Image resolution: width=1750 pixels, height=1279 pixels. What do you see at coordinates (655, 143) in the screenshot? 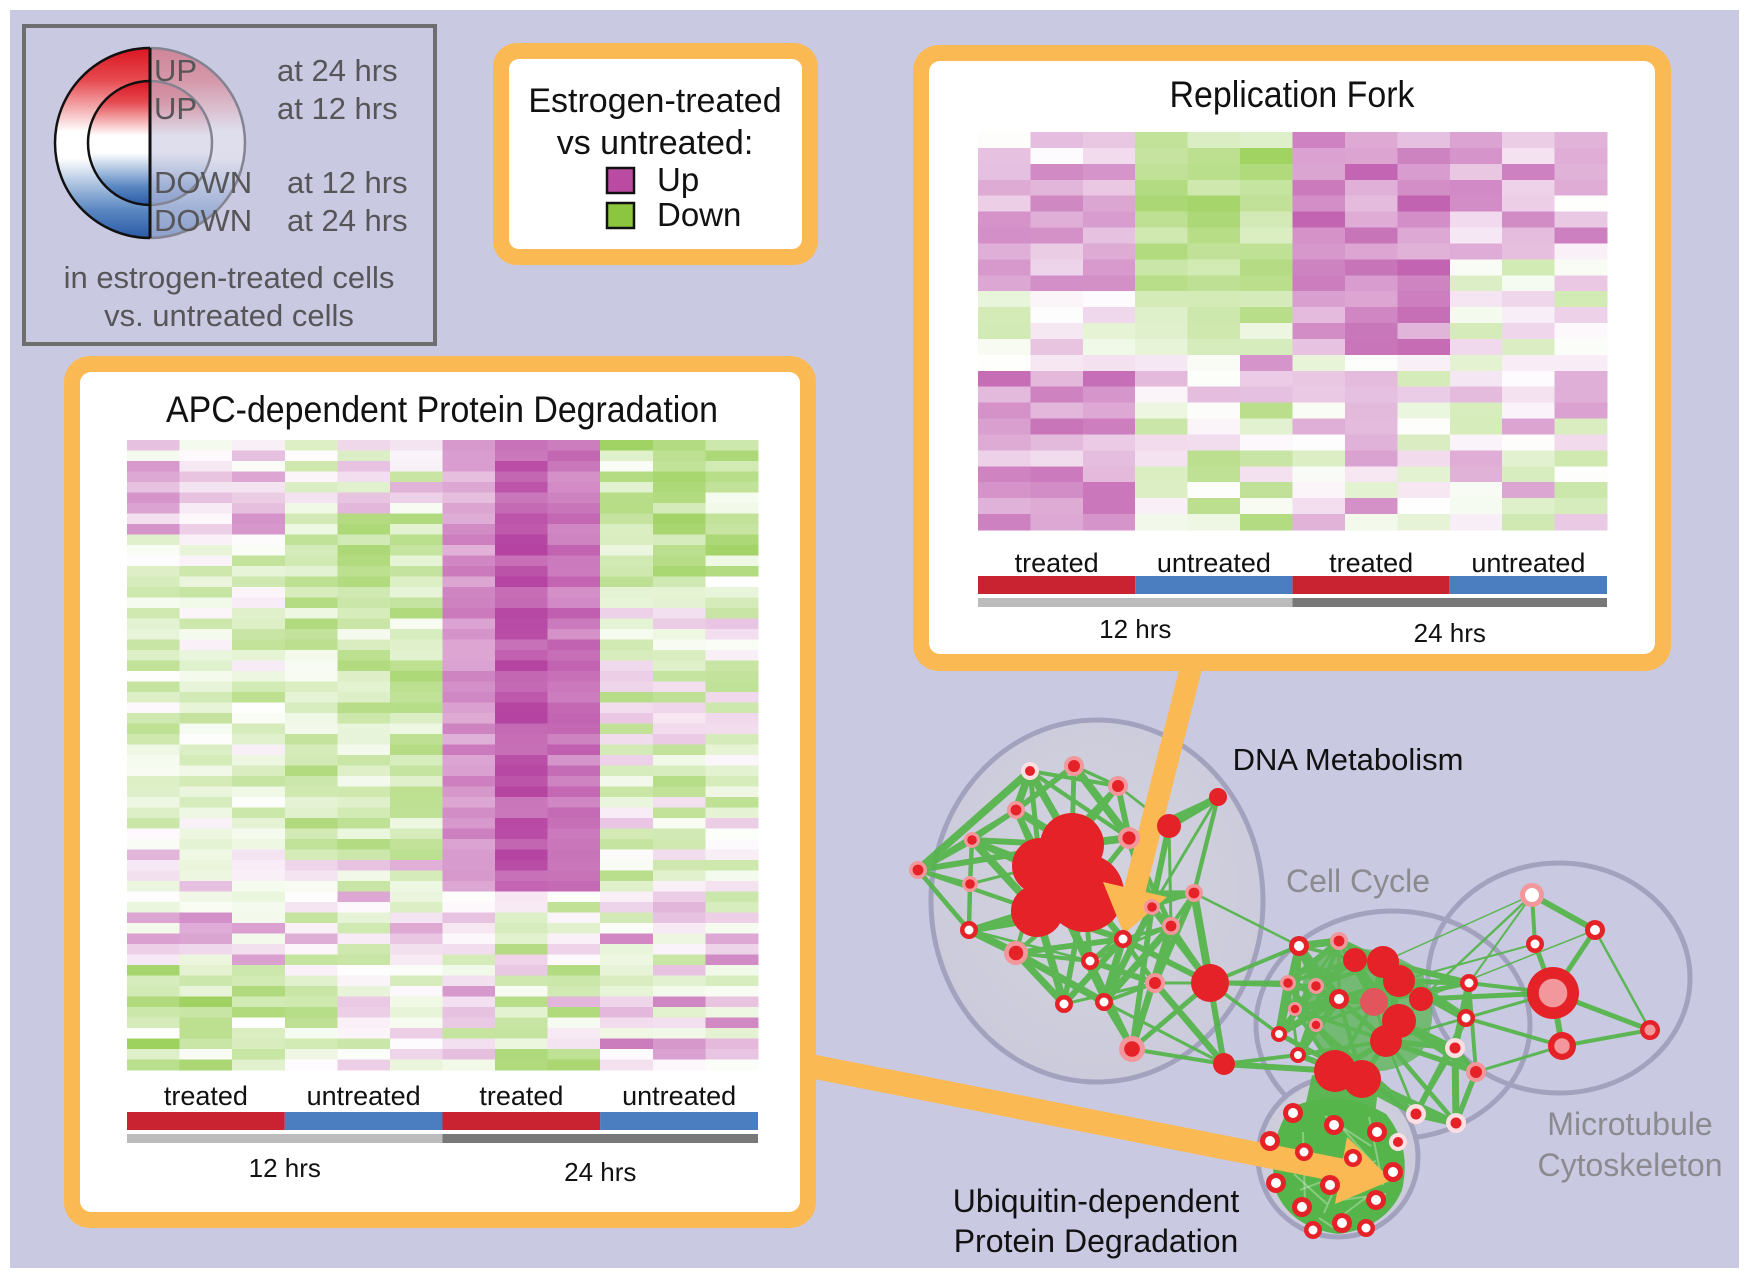
I see `svg-text: vs untreated:` at bounding box center [655, 143].